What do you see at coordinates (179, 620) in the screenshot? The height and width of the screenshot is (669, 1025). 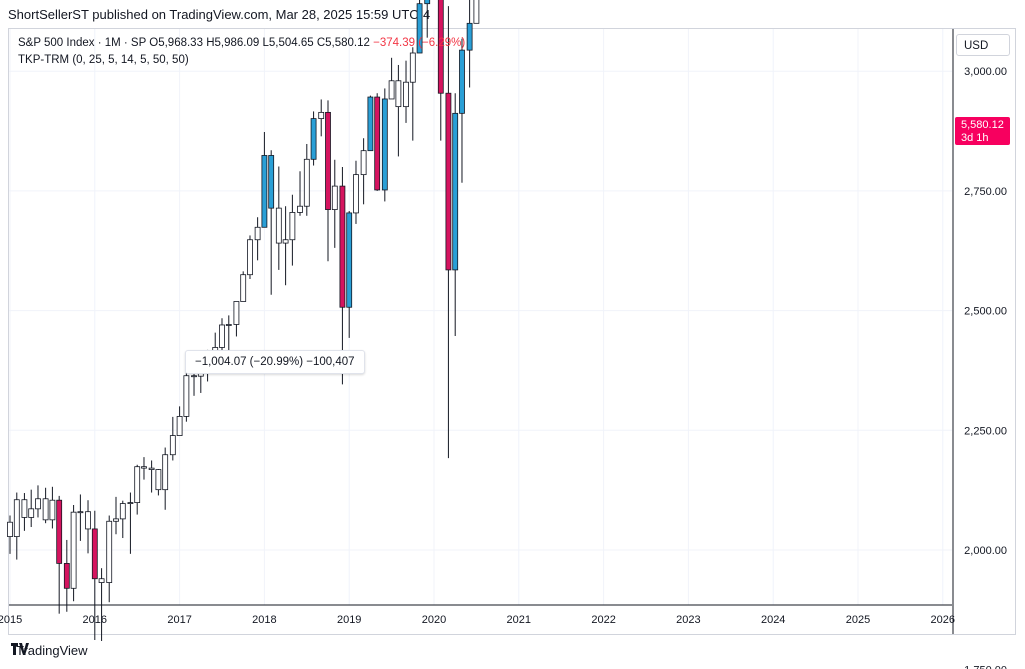 I see `time-tick-label: 2017` at bounding box center [179, 620].